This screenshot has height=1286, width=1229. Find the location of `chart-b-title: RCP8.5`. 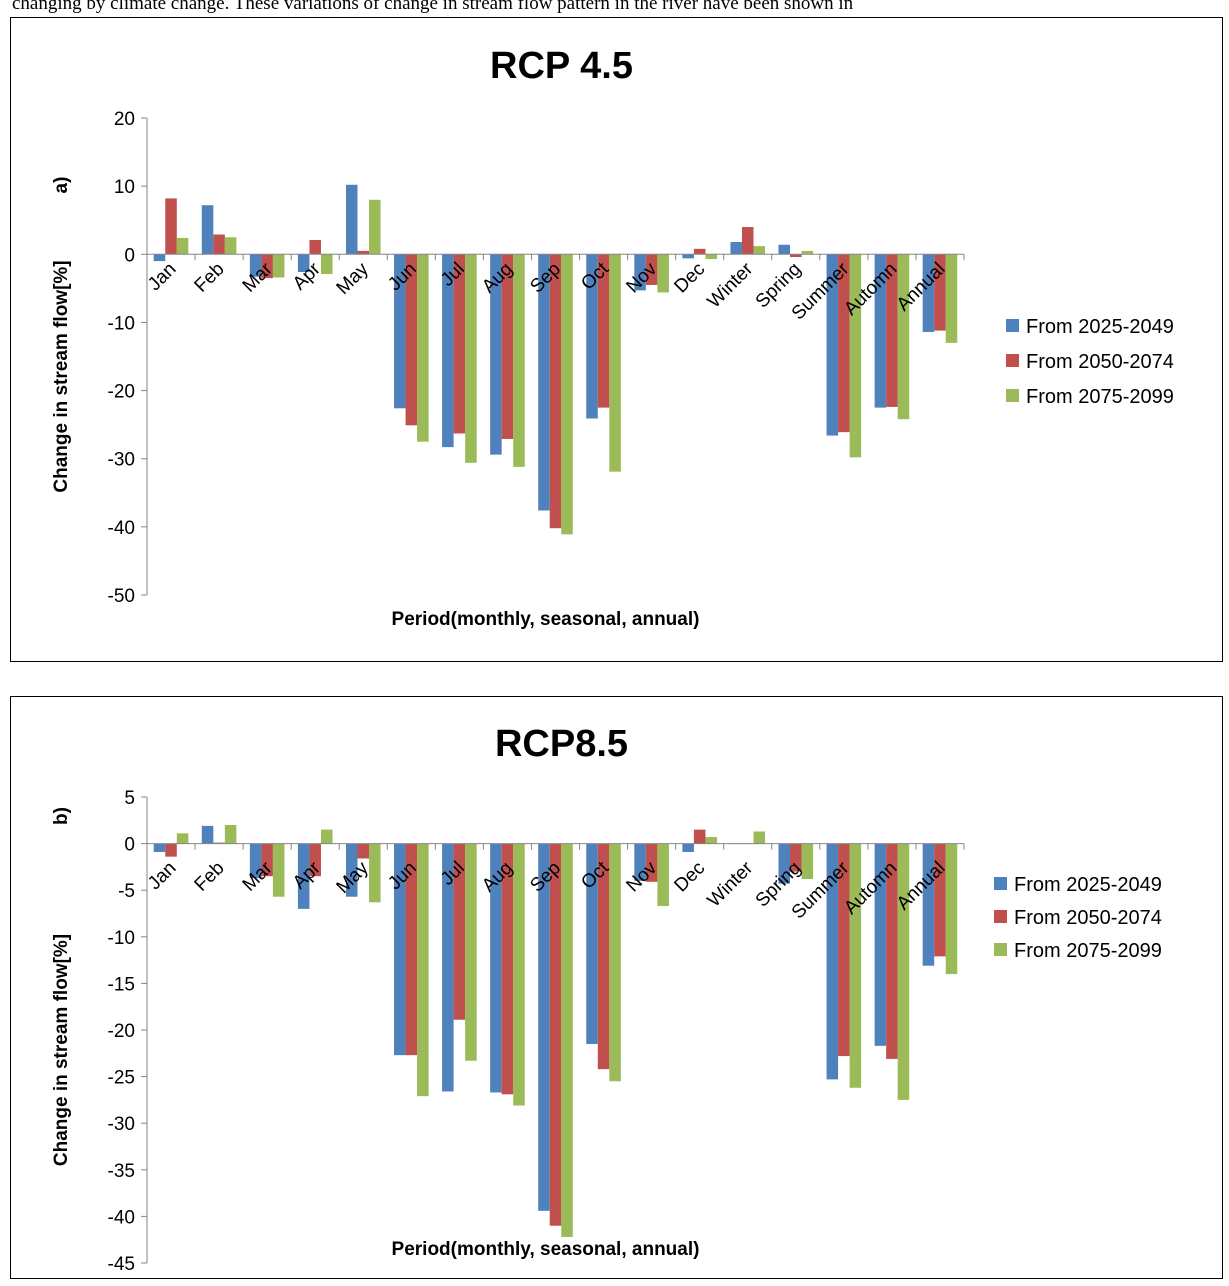

chart-b-title: RCP8.5 is located at coordinates (561, 744).